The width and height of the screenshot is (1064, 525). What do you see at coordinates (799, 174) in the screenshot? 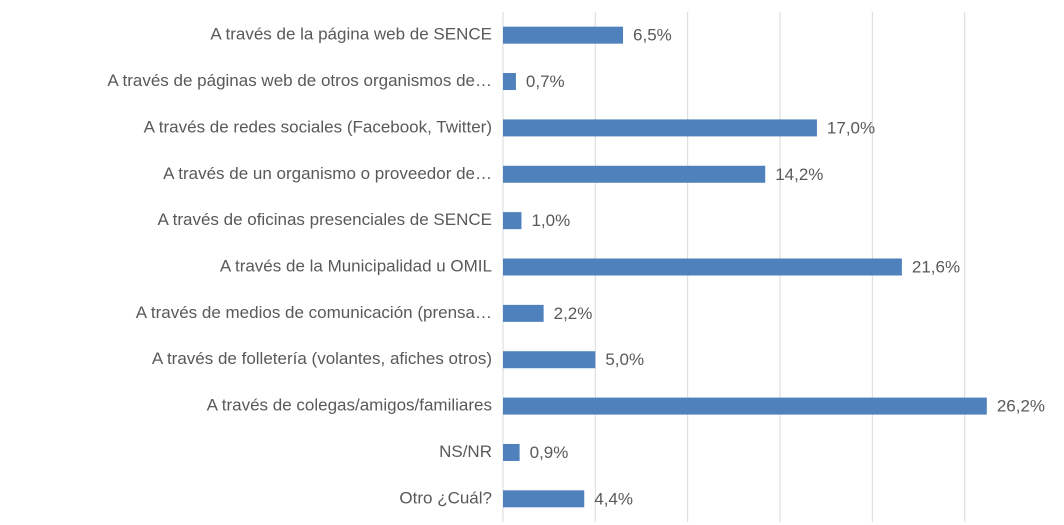
I see `data-label: 14,2%` at bounding box center [799, 174].